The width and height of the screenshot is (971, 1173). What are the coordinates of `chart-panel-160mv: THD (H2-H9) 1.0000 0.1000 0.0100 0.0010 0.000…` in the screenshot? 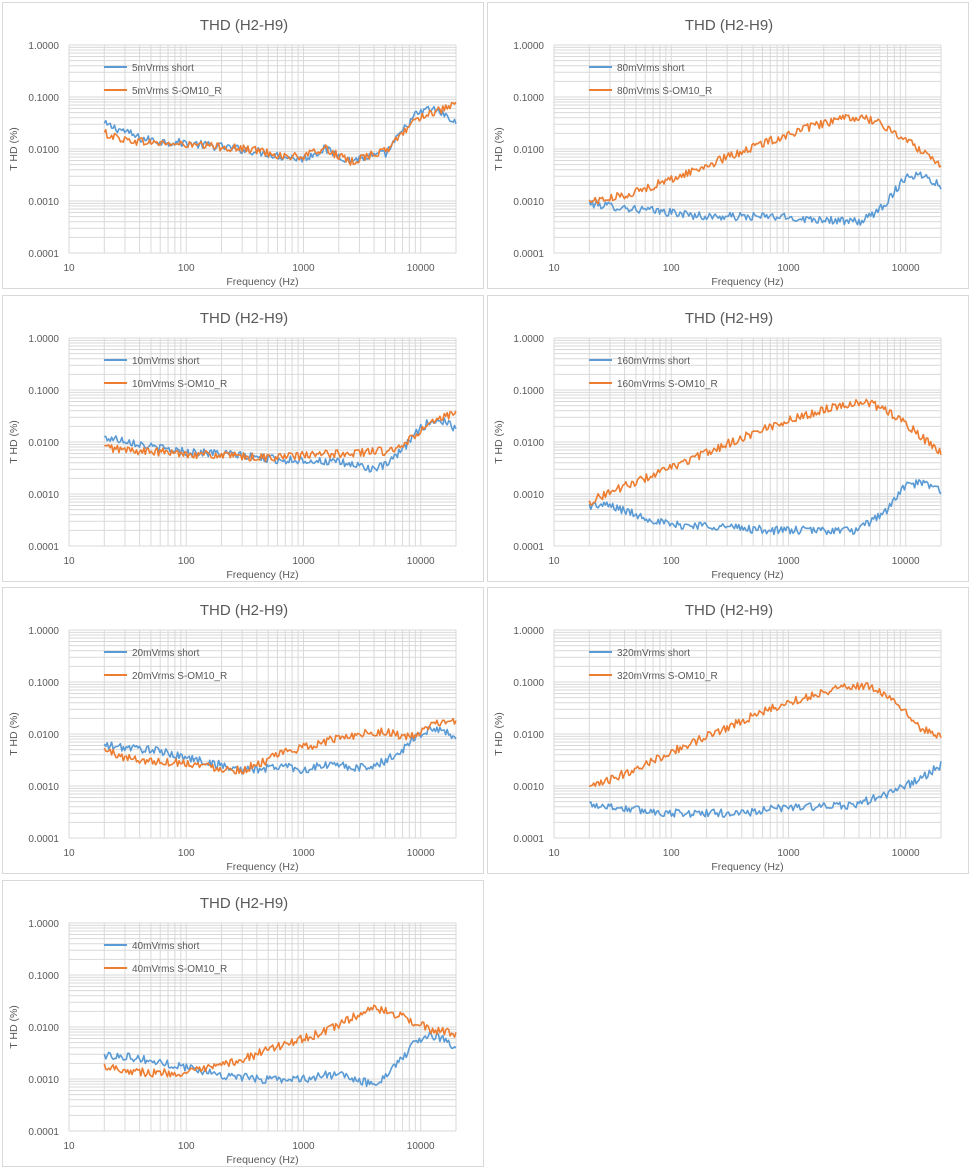 It's located at (728, 438).